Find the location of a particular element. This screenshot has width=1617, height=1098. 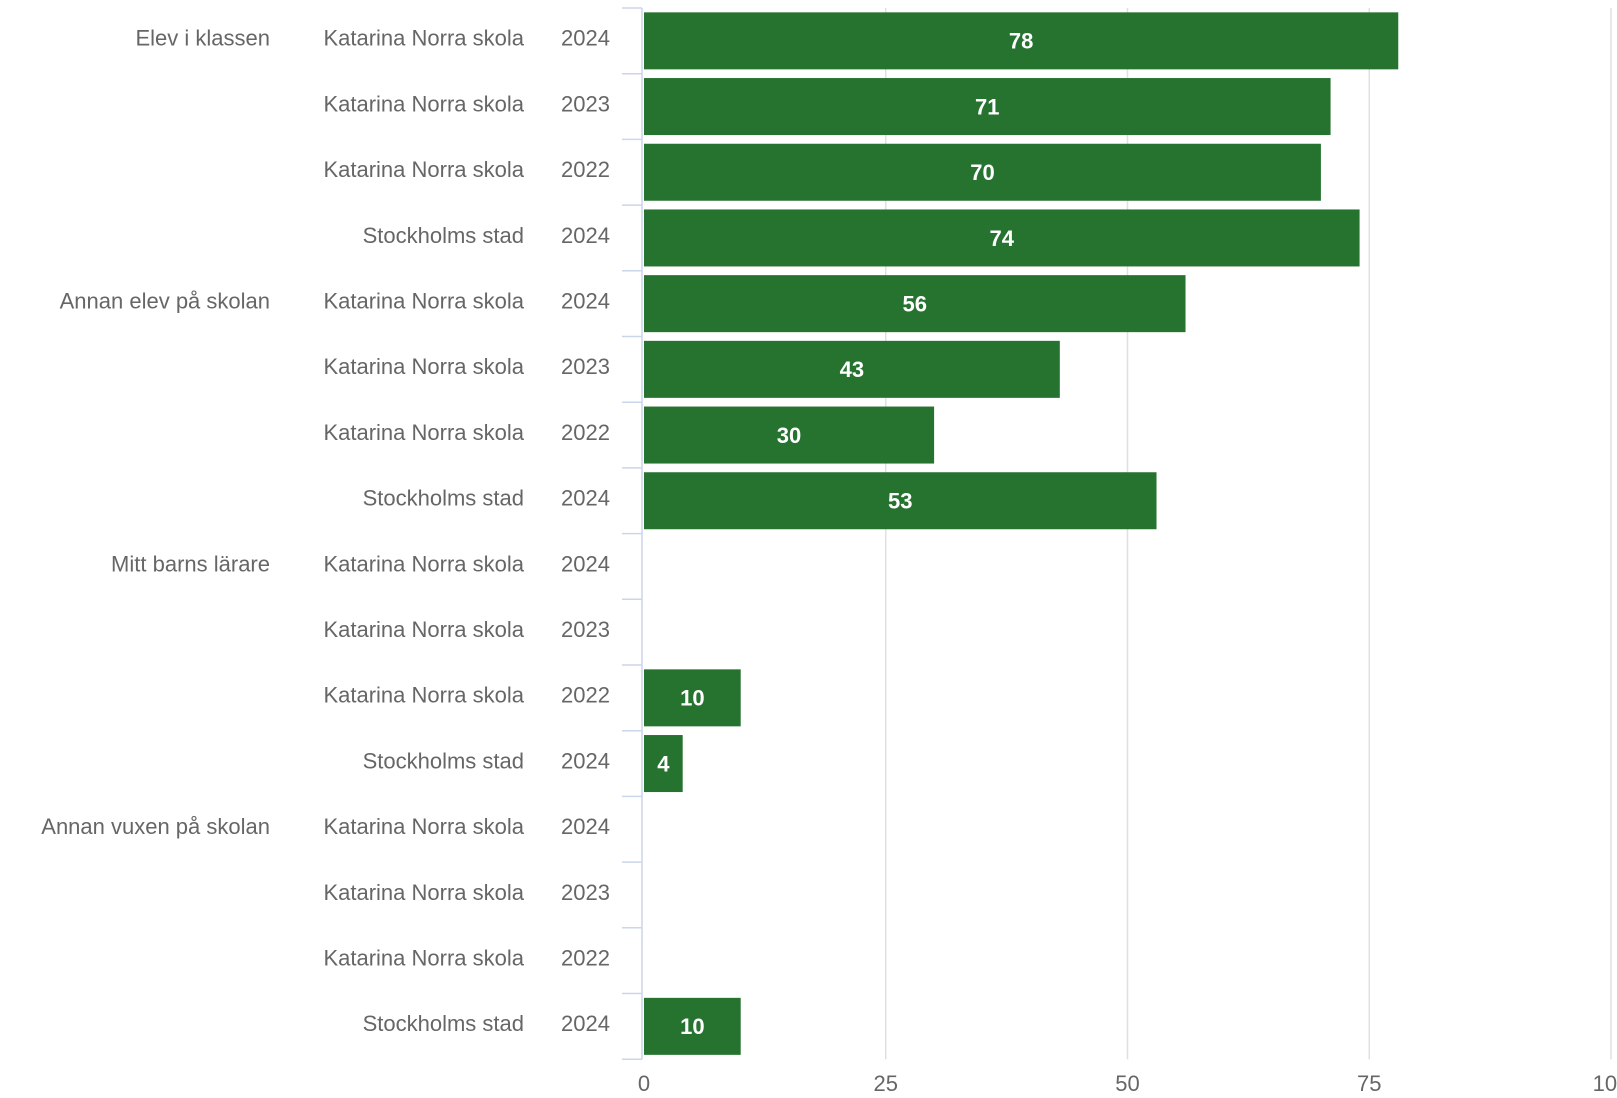

data-label: 4 is located at coordinates (663, 763).